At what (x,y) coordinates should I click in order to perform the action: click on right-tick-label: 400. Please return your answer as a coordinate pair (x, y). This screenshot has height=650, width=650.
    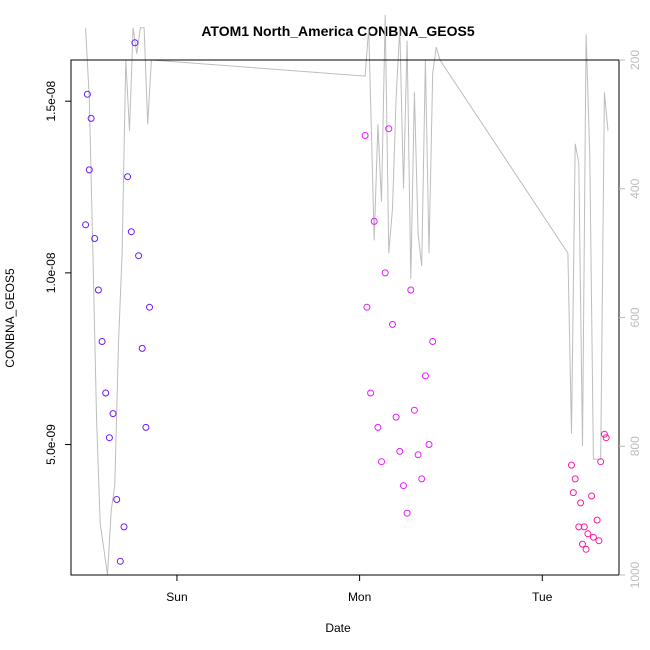
    Looking at the image, I should click on (635, 188).